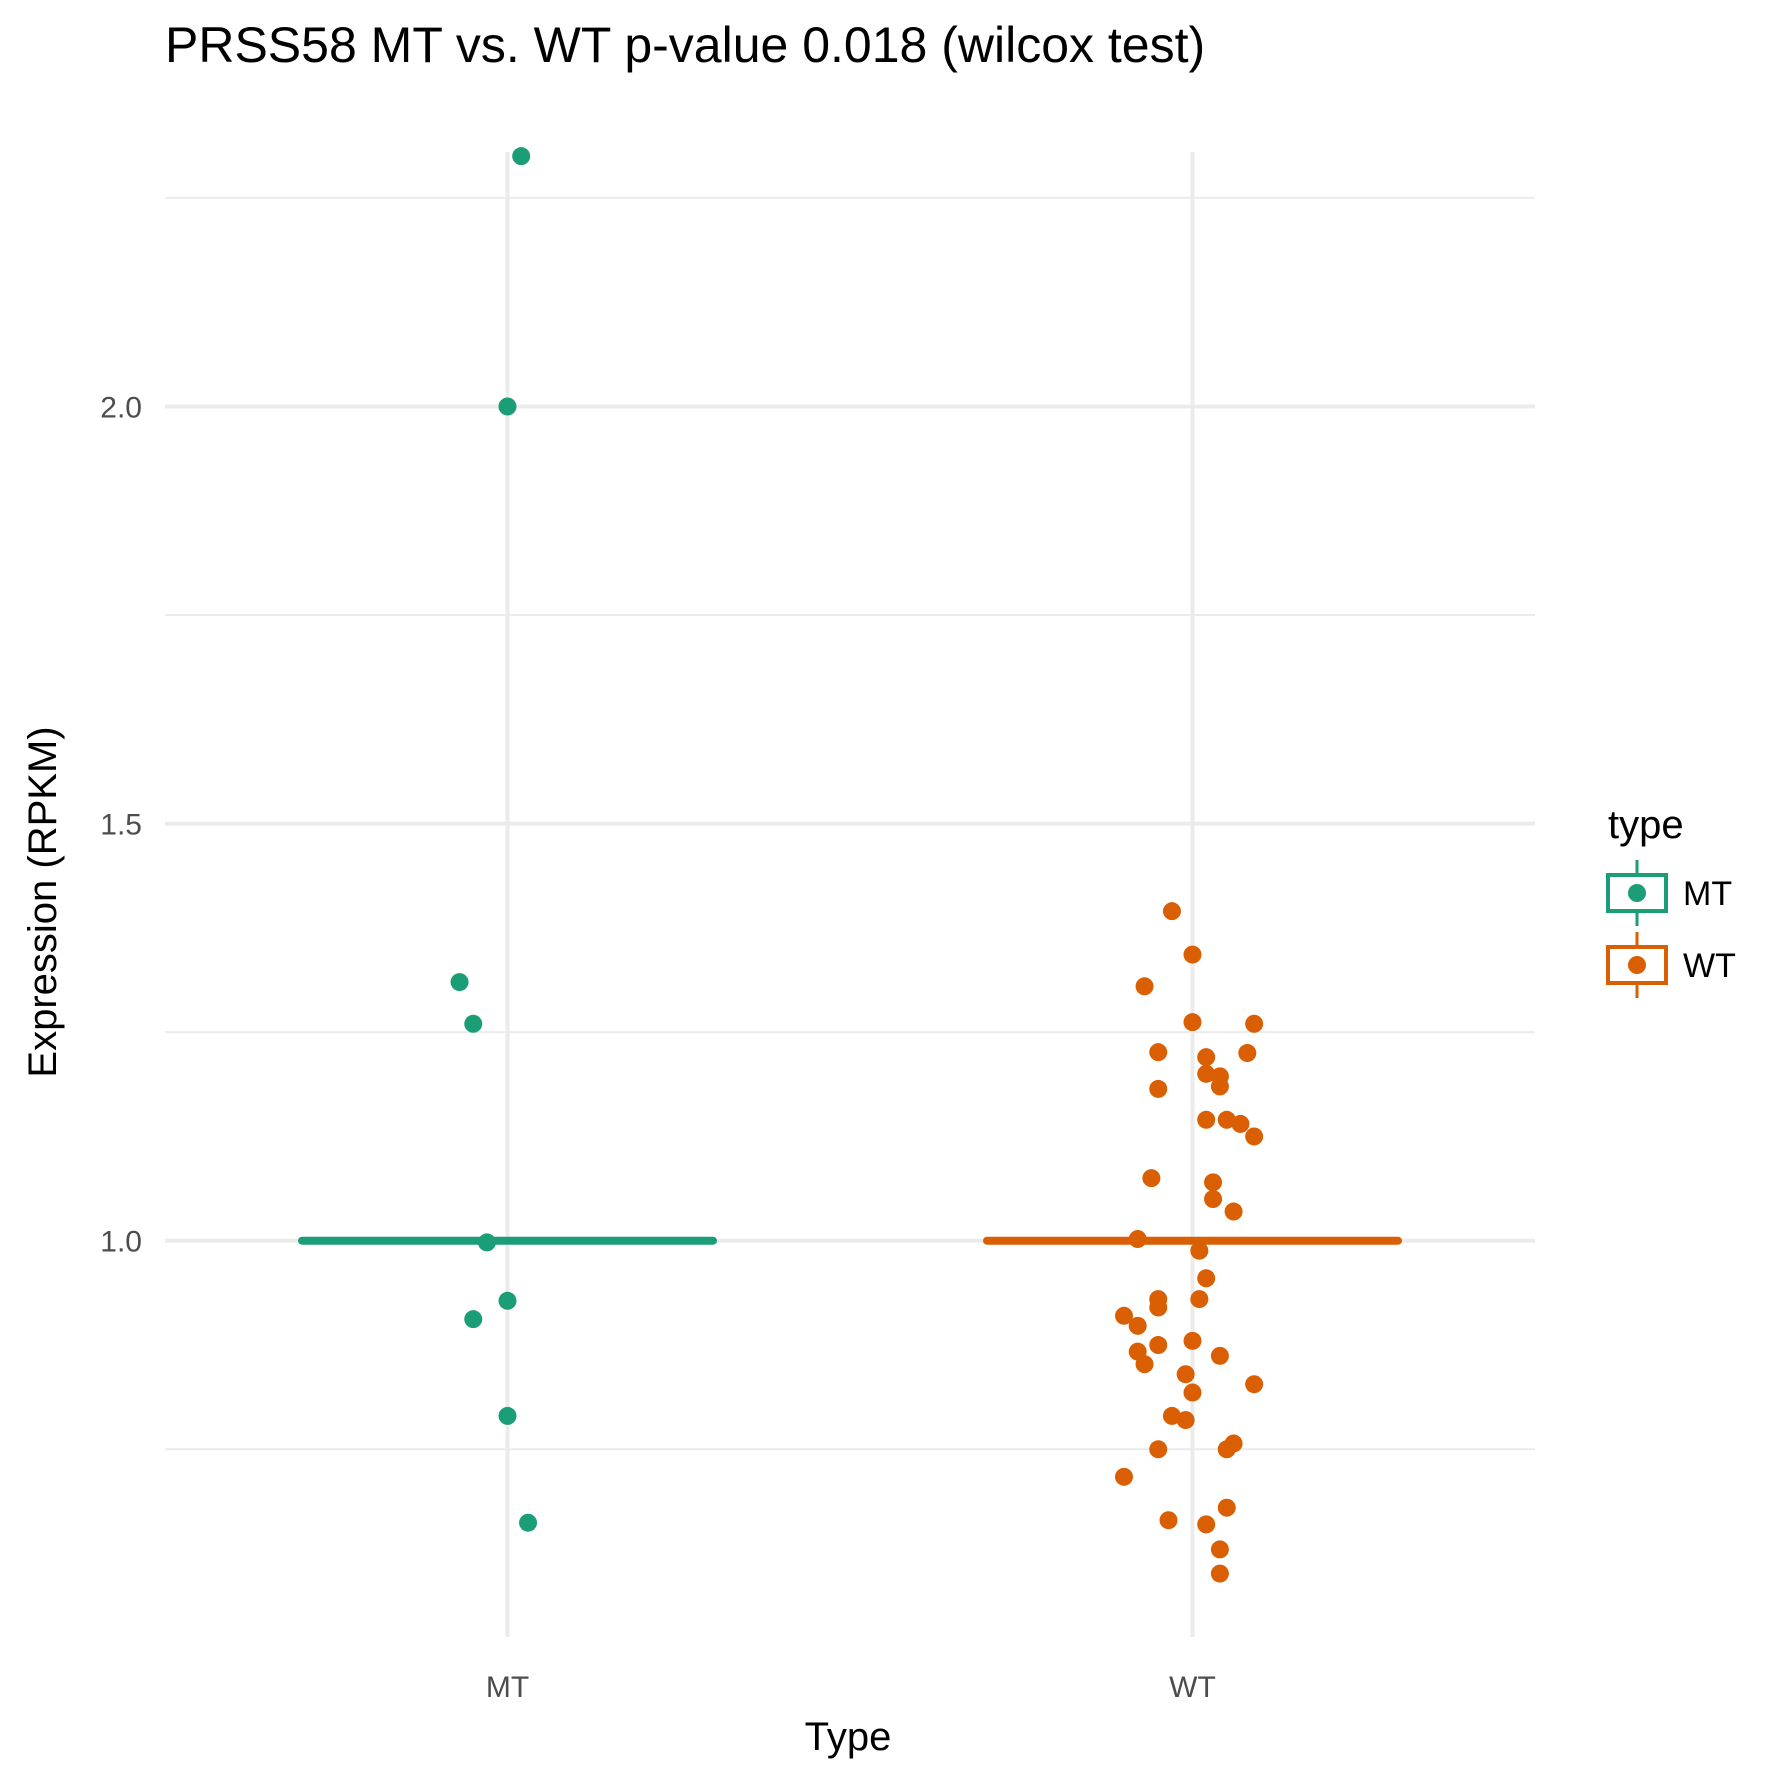 The height and width of the screenshot is (1771, 1771). What do you see at coordinates (507, 1687) in the screenshot?
I see `x-tick-label: MT` at bounding box center [507, 1687].